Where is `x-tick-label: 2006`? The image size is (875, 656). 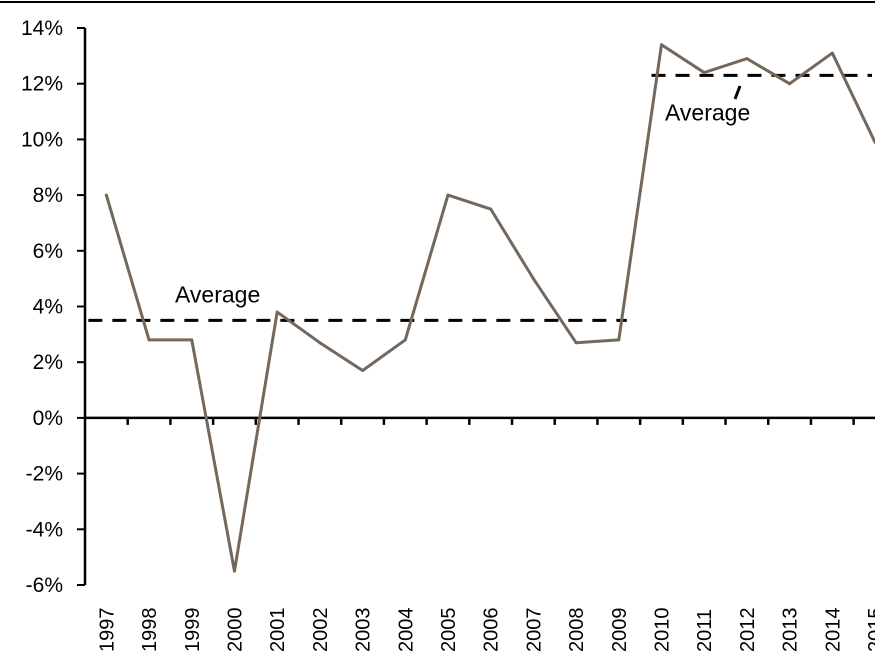
x-tick-label: 2006 is located at coordinates (492, 630).